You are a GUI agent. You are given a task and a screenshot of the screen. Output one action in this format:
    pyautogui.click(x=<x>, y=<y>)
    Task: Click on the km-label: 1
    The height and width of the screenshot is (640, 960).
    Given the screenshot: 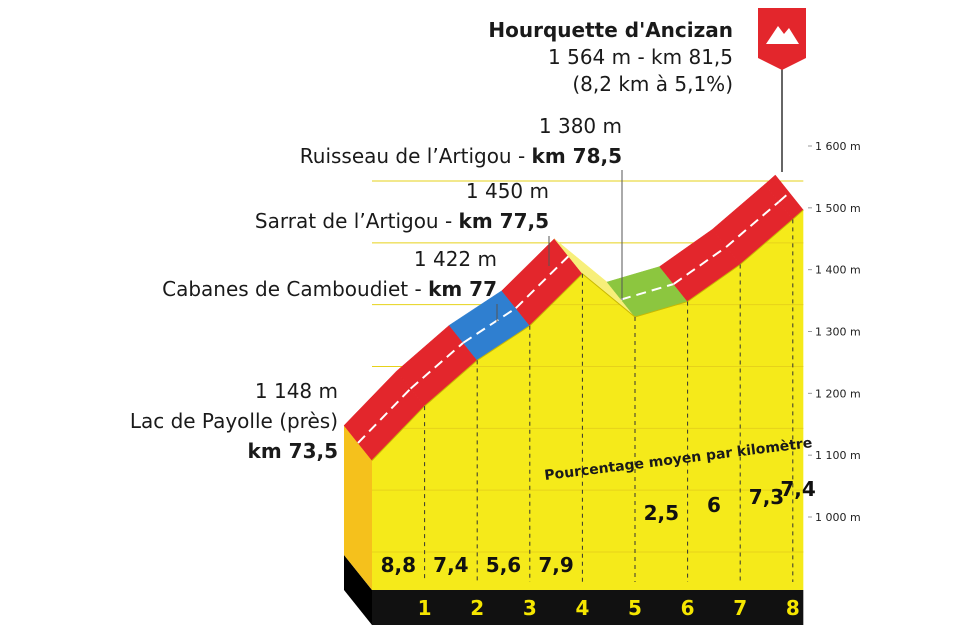 What is the action you would take?
    pyautogui.click(x=425, y=608)
    